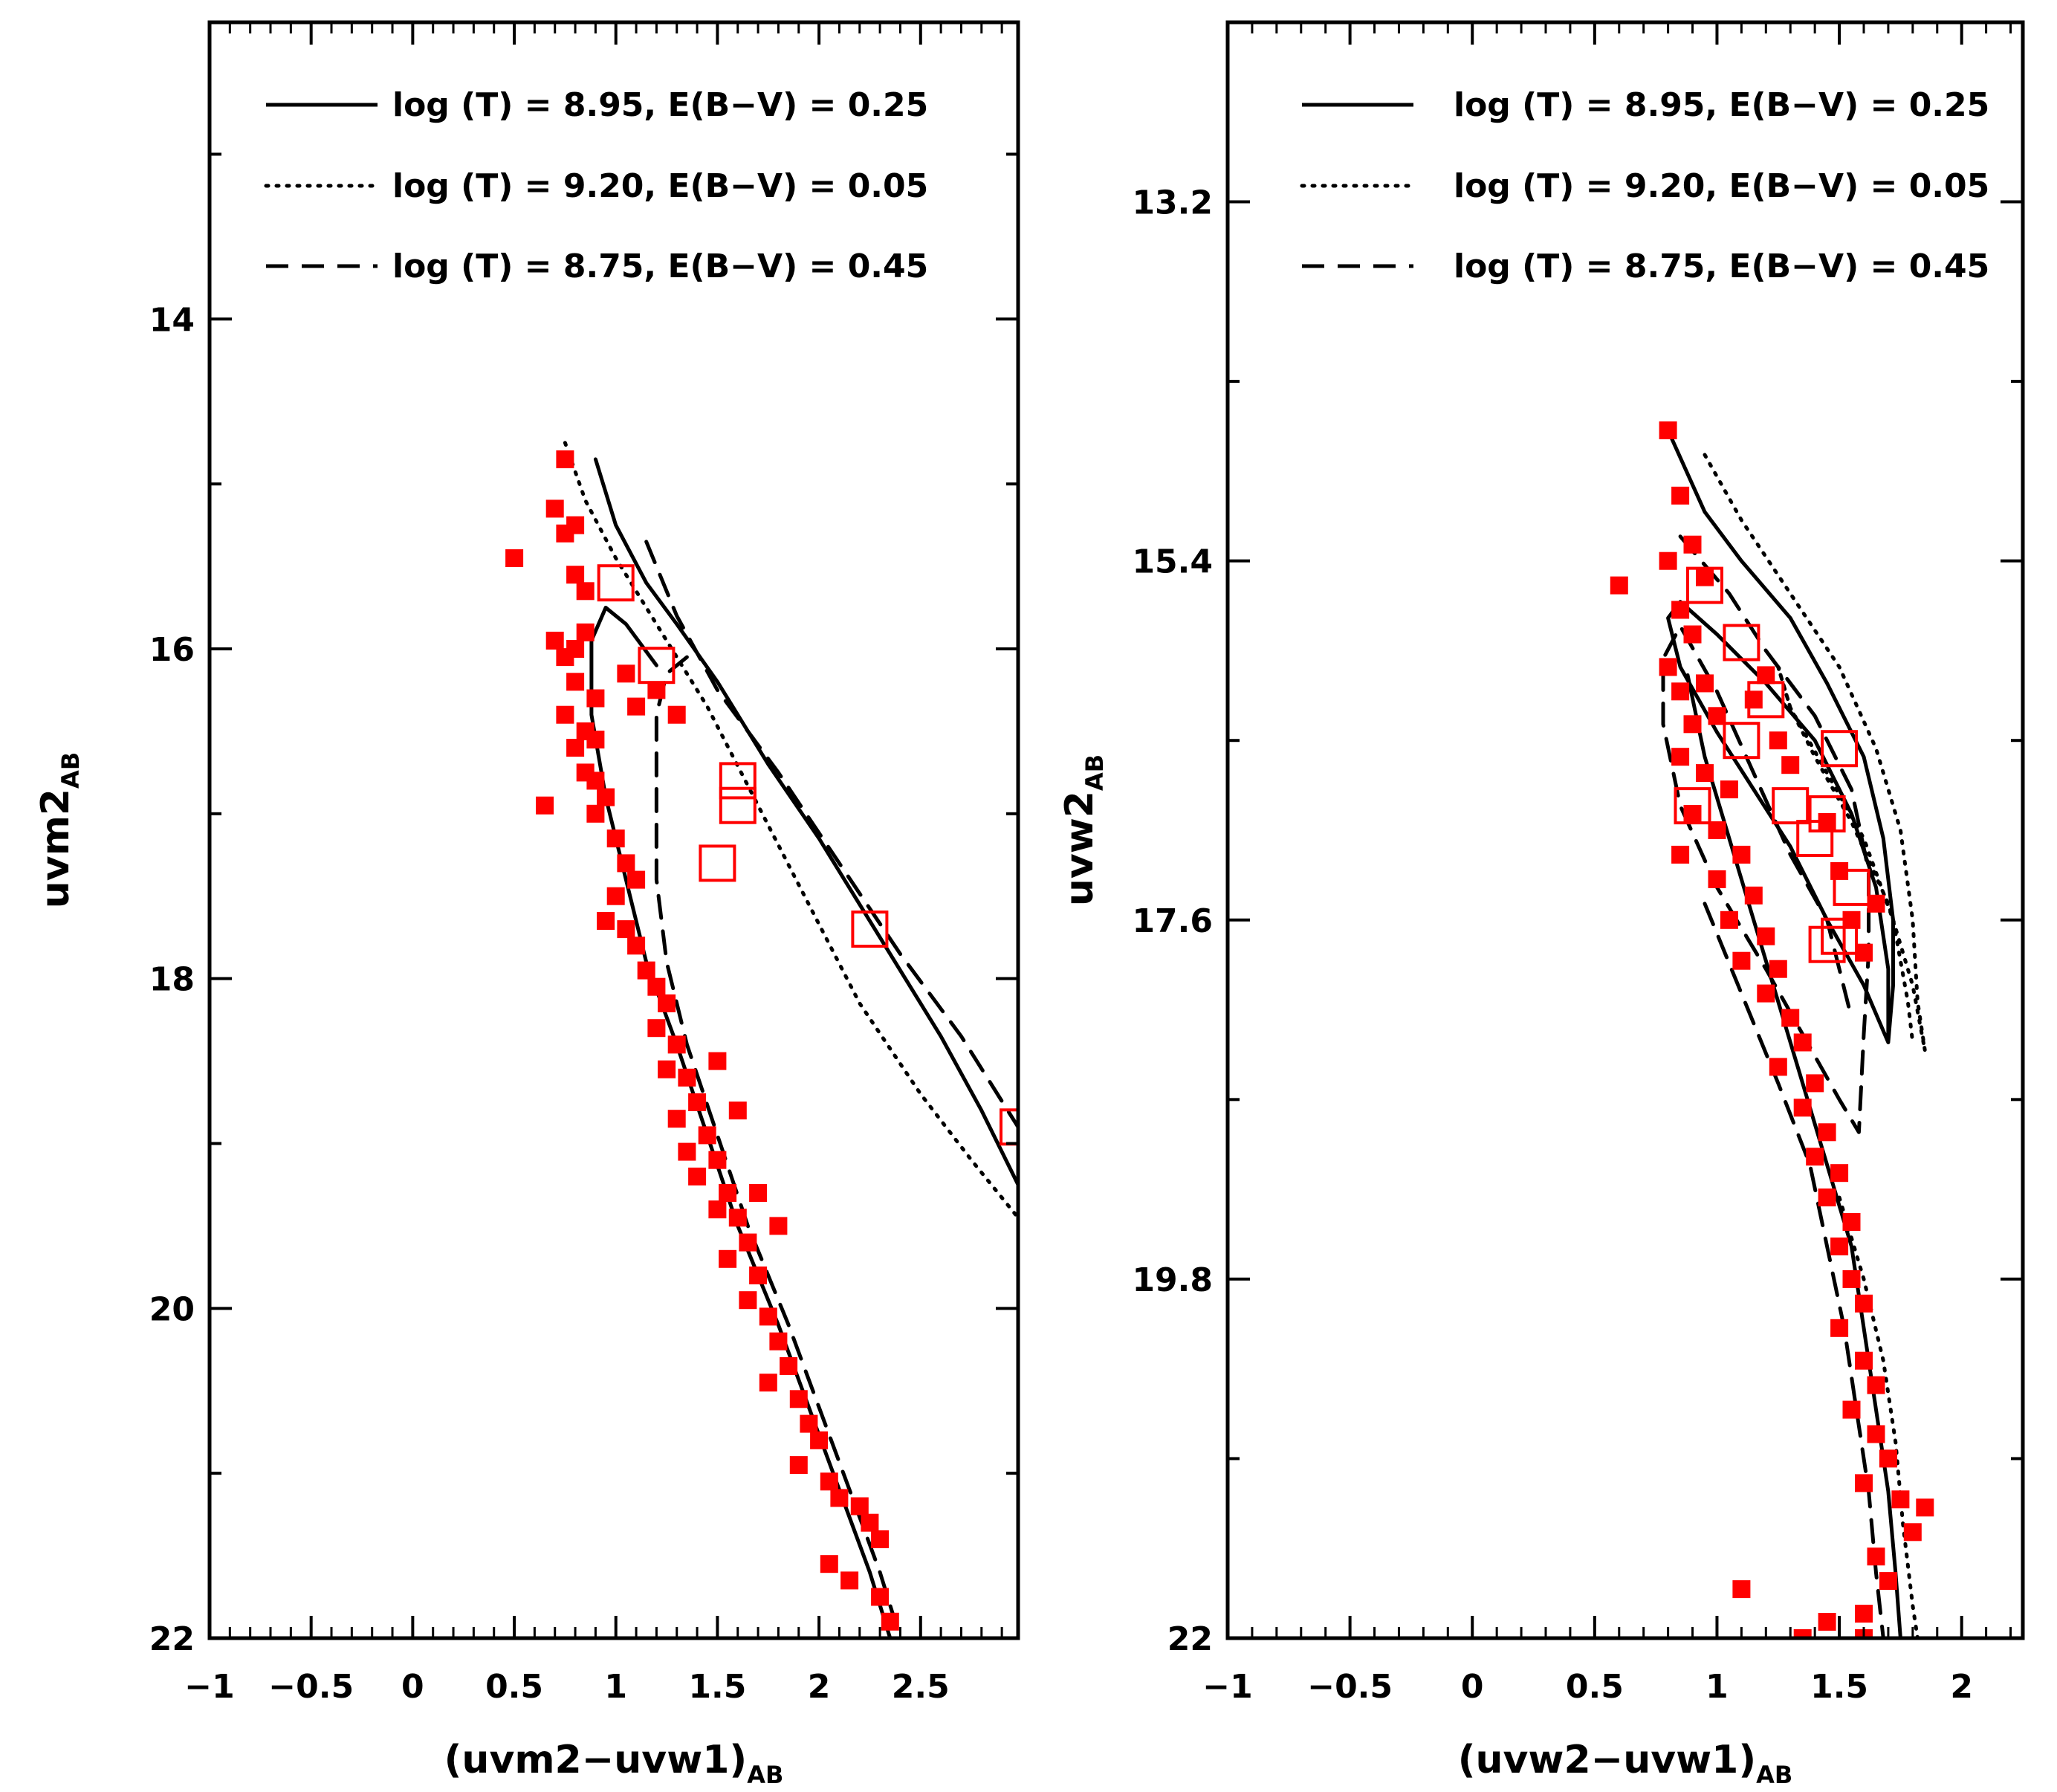  What do you see at coordinates (765, 1775) in the screenshot?
I see `left-x-axis-label-sub: AB` at bounding box center [765, 1775].